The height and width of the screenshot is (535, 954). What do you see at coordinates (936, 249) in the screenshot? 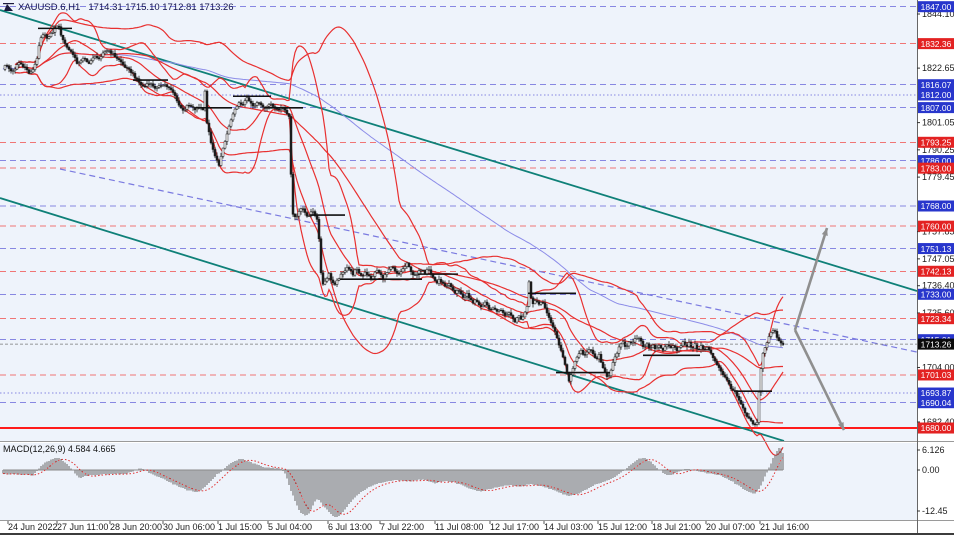
I see `price-badge-1751.13: 1751.13` at bounding box center [936, 249].